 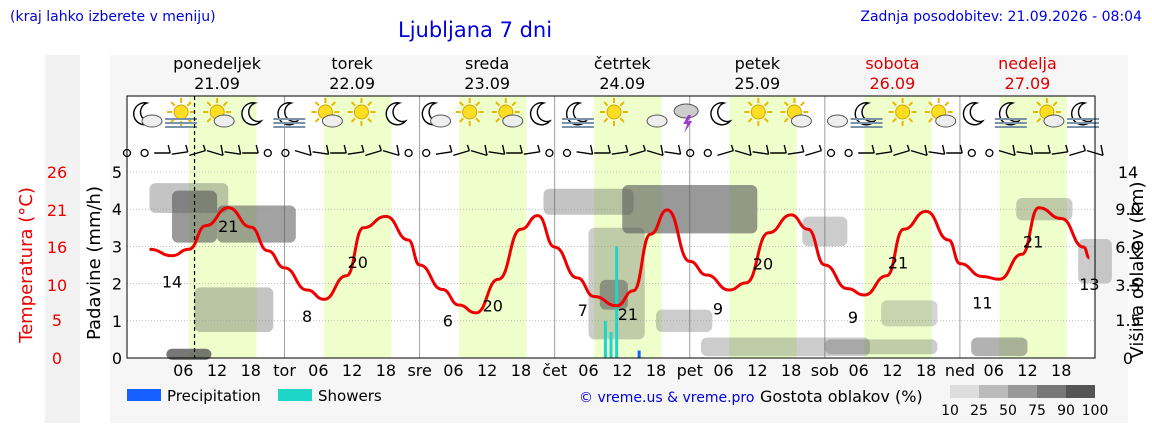 What do you see at coordinates (352, 63) in the screenshot?
I see `day-name: torek` at bounding box center [352, 63].